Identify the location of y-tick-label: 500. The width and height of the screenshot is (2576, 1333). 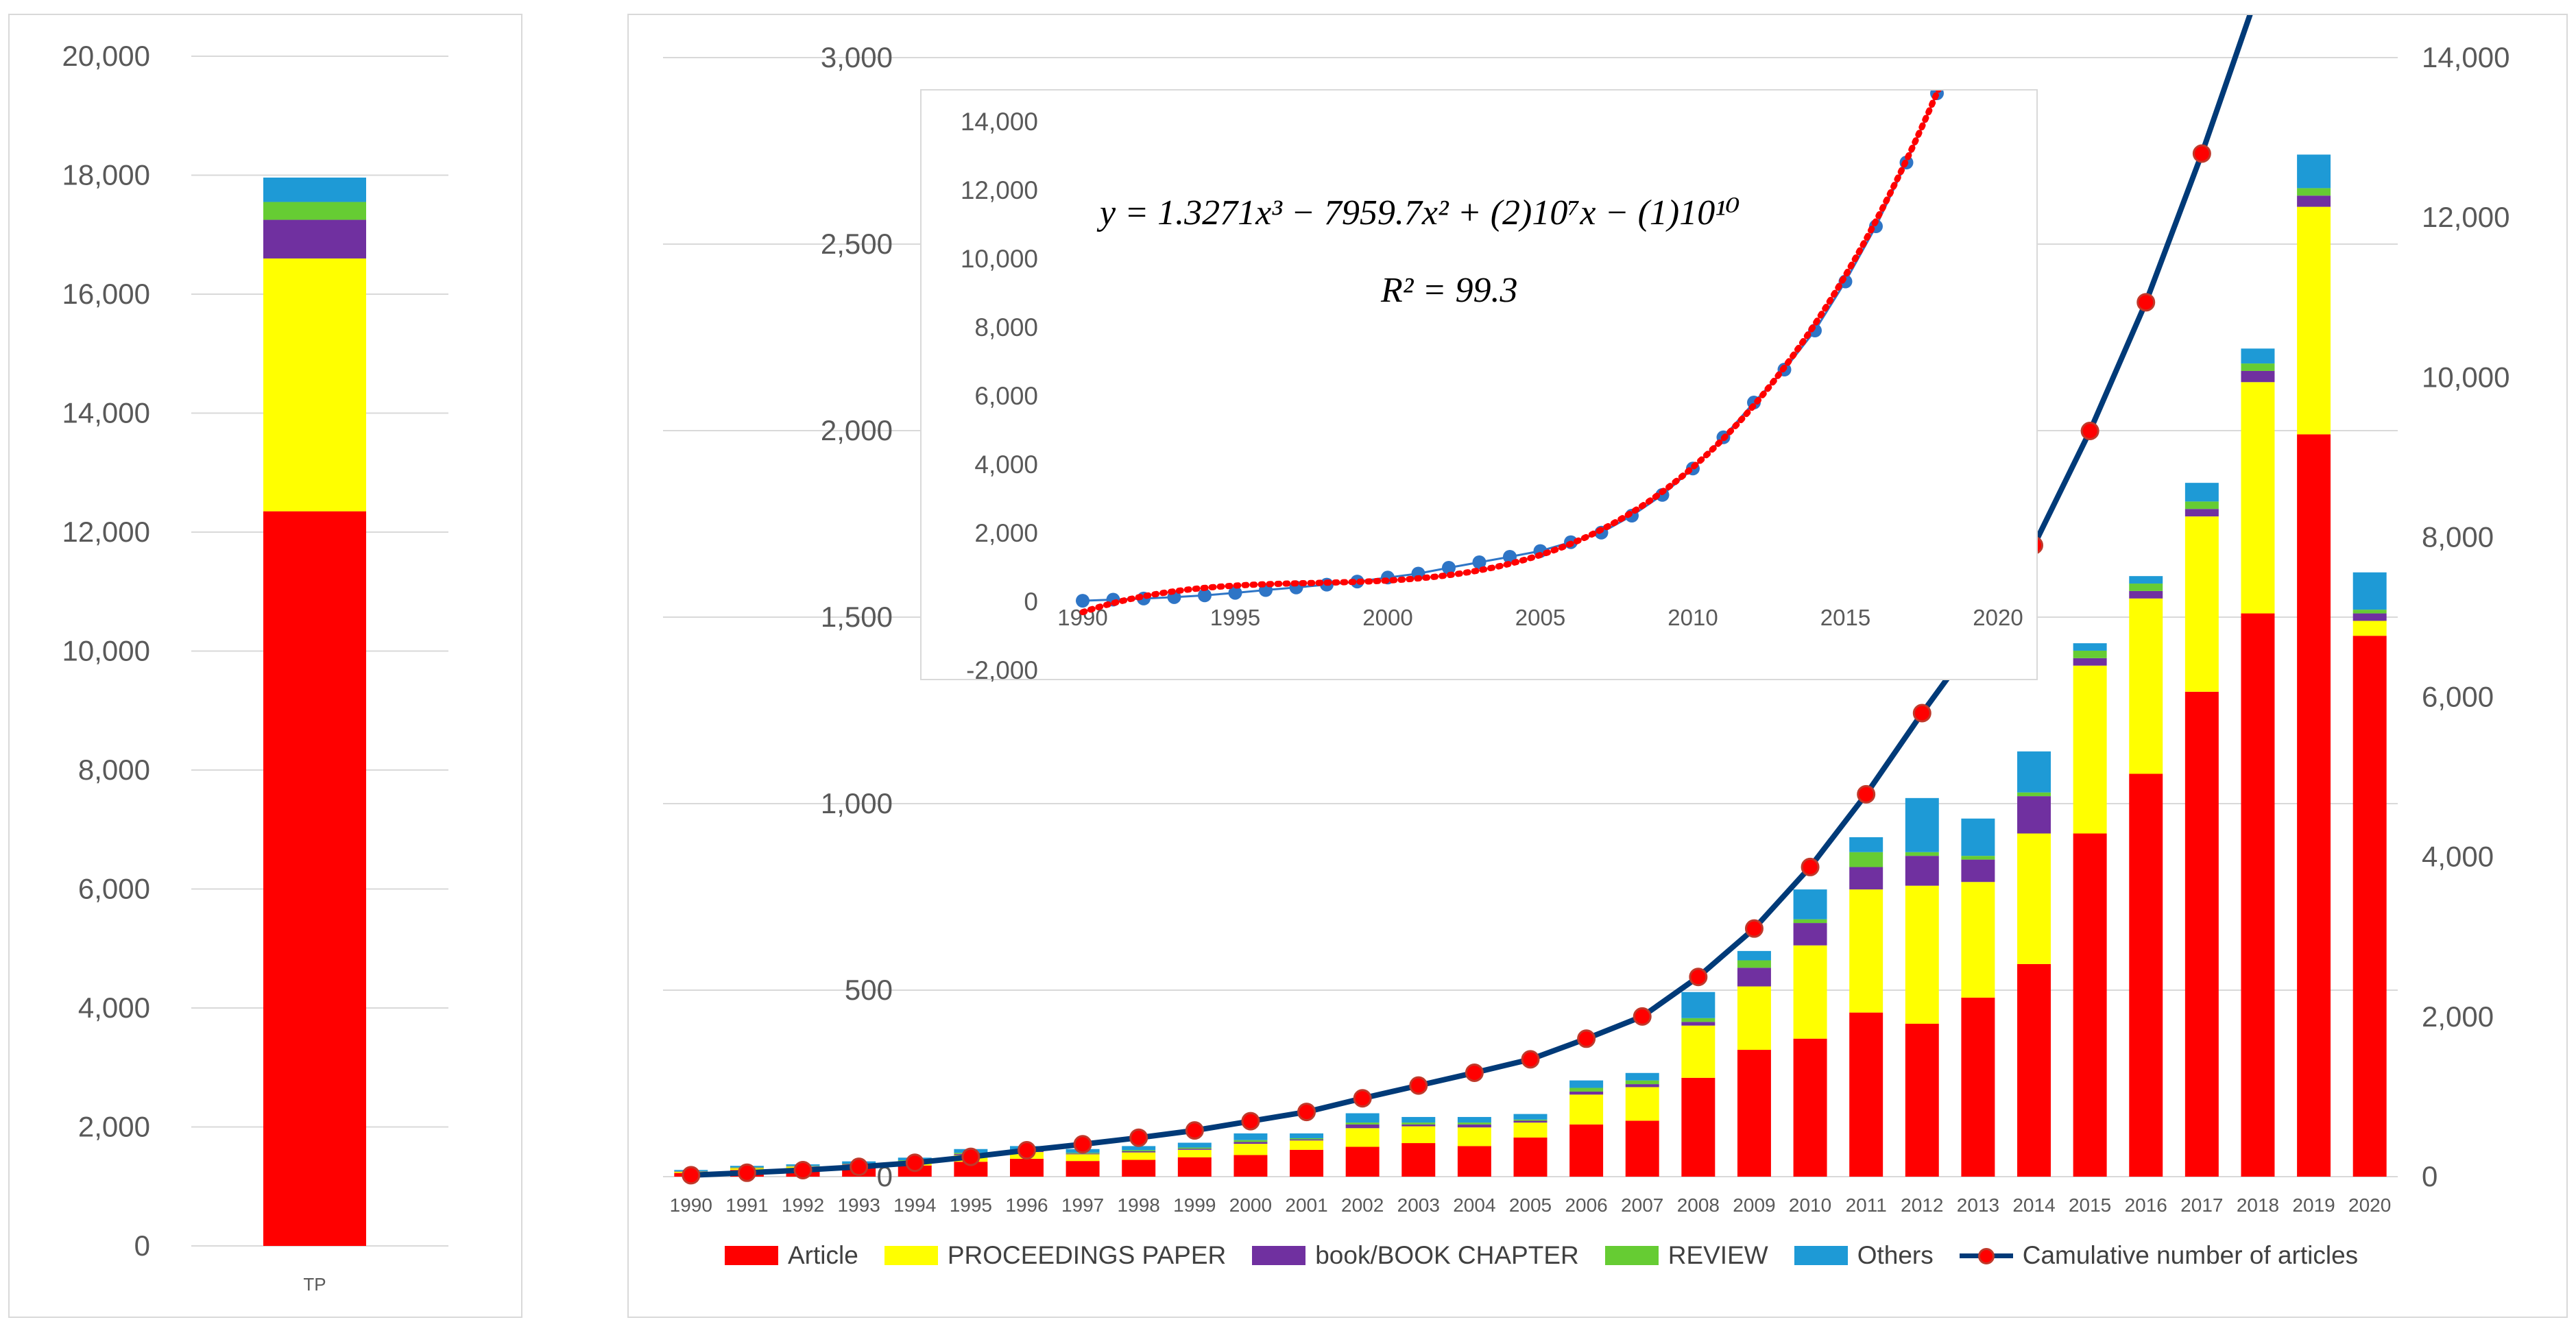
(869, 990).